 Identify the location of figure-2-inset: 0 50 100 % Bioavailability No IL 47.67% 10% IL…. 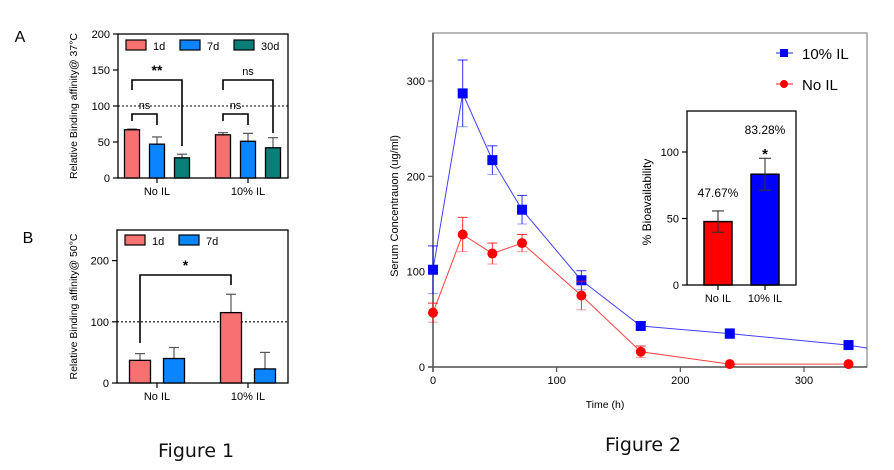
(718, 207).